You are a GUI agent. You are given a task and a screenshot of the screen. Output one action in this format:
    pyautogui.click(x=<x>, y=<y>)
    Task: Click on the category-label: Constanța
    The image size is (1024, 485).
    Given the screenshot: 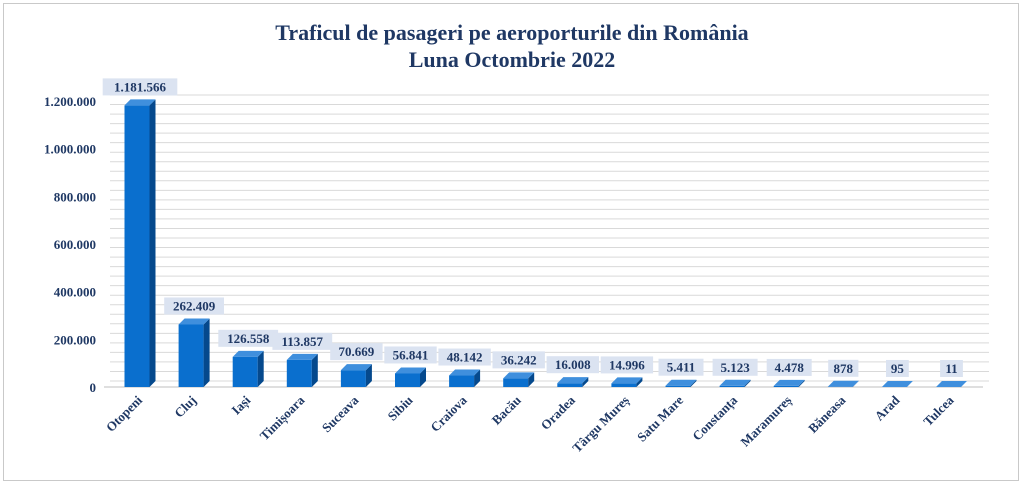 What is the action you would take?
    pyautogui.click(x=715, y=418)
    